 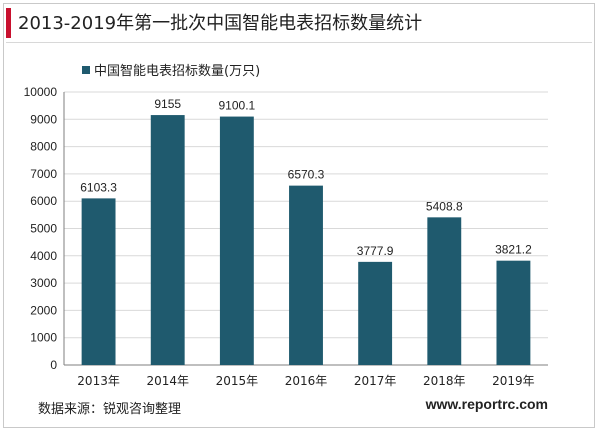 What do you see at coordinates (8, 23) in the screenshot?
I see `title-accent-bar` at bounding box center [8, 23].